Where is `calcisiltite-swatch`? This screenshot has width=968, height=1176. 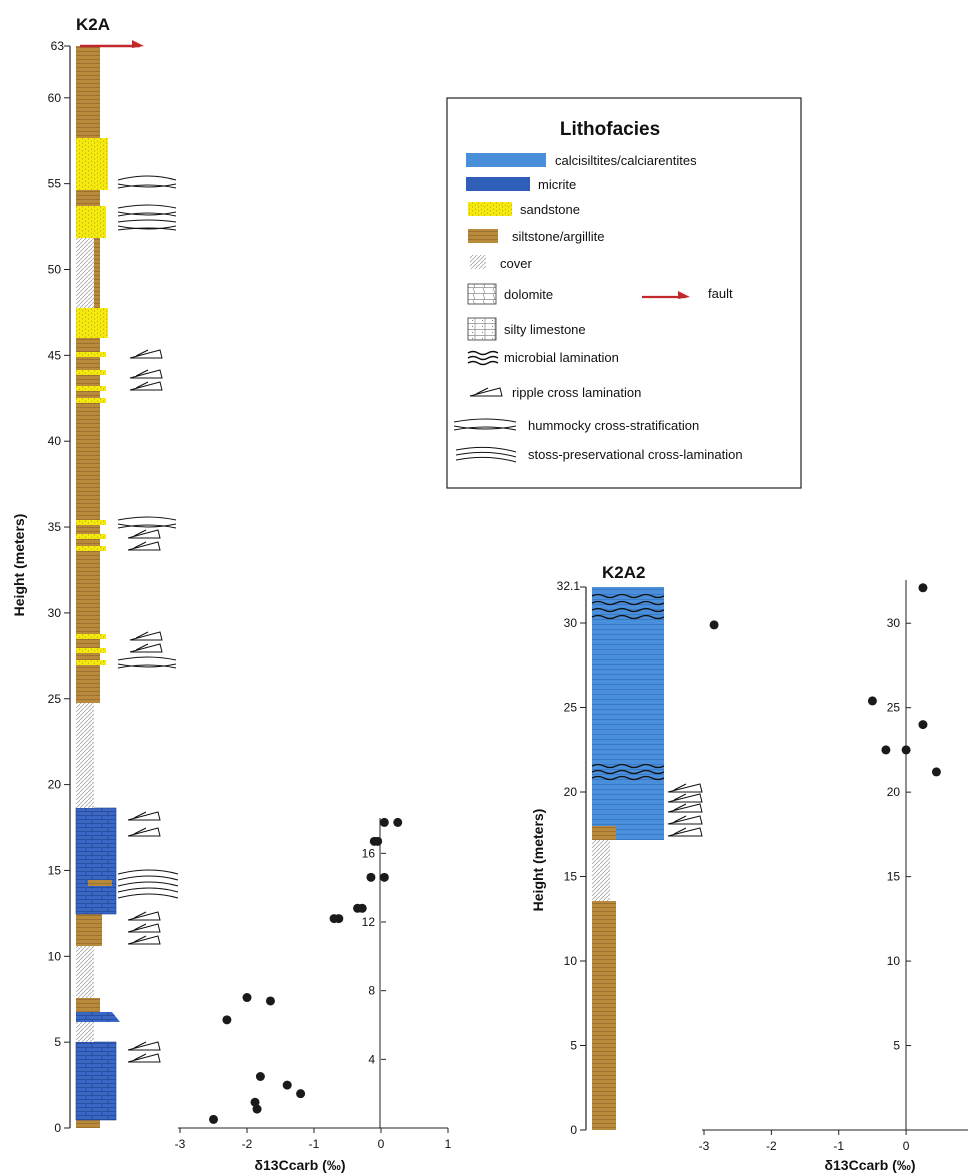 calcisiltite-swatch is located at coordinates (506, 160).